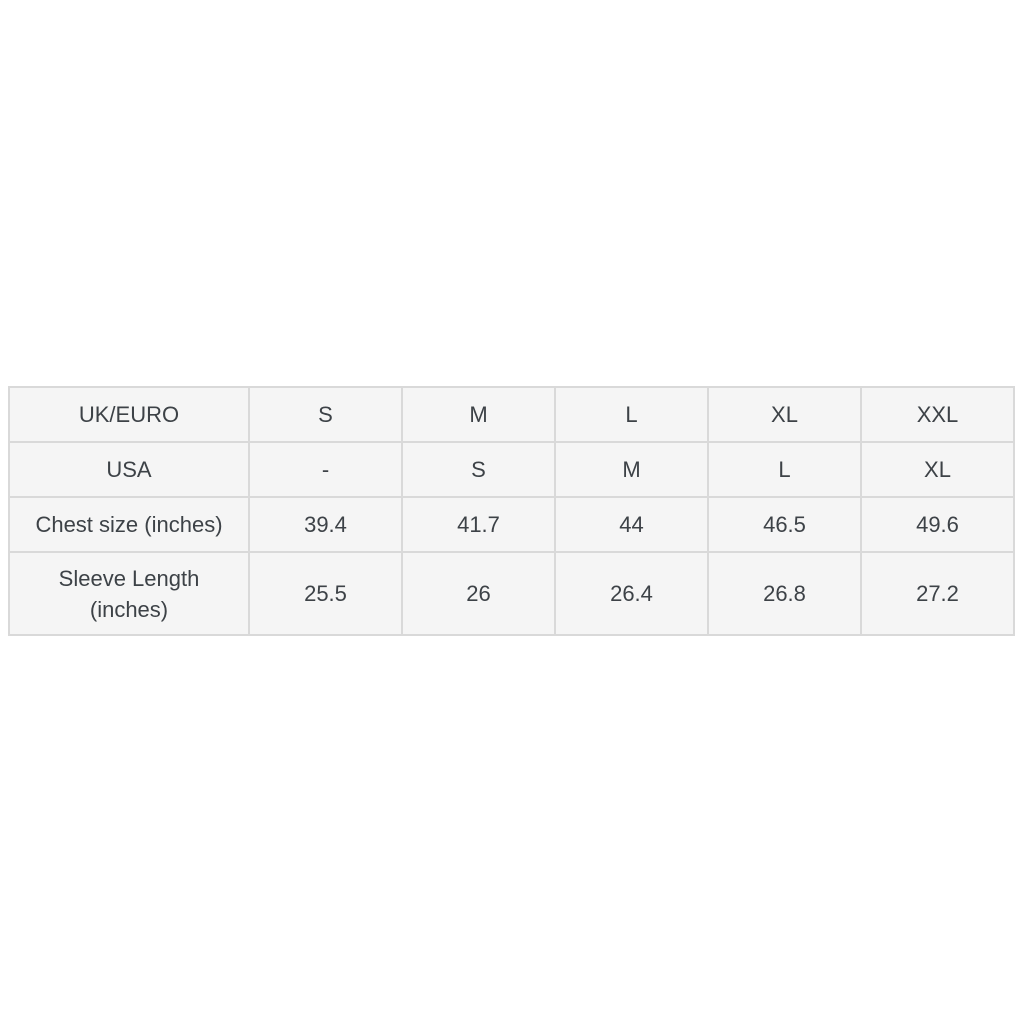 The height and width of the screenshot is (1024, 1024). What do you see at coordinates (937, 524) in the screenshot?
I see `cell-chest-5: 49.6` at bounding box center [937, 524].